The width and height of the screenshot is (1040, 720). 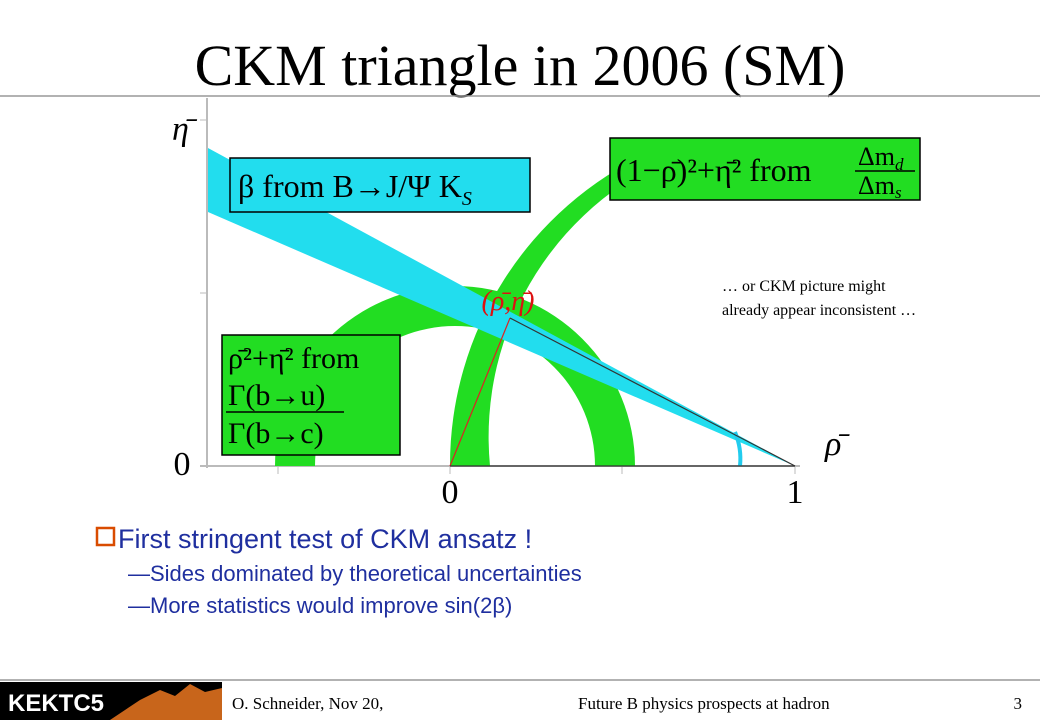 I want to click on bullet-sub: —More statistics would improve sin(2β), so click(x=320, y=605).